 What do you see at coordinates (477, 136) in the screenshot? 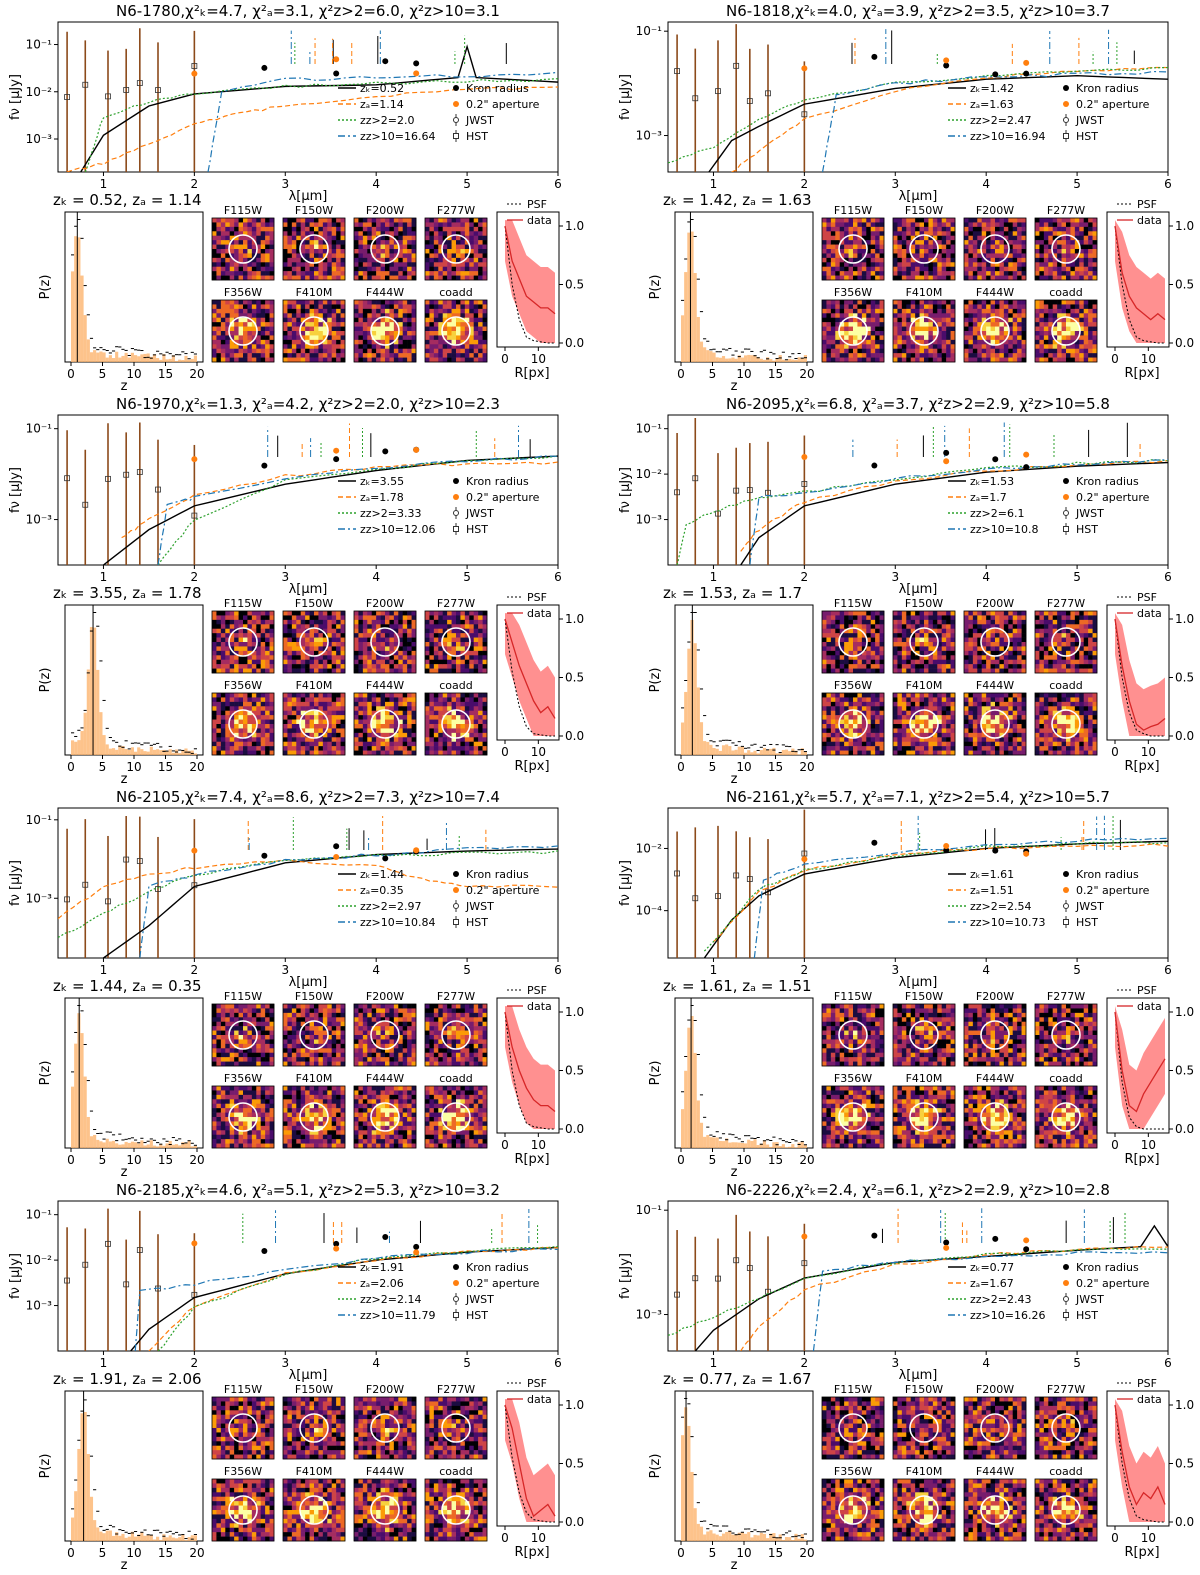
I see `legend-label: HST` at bounding box center [477, 136].